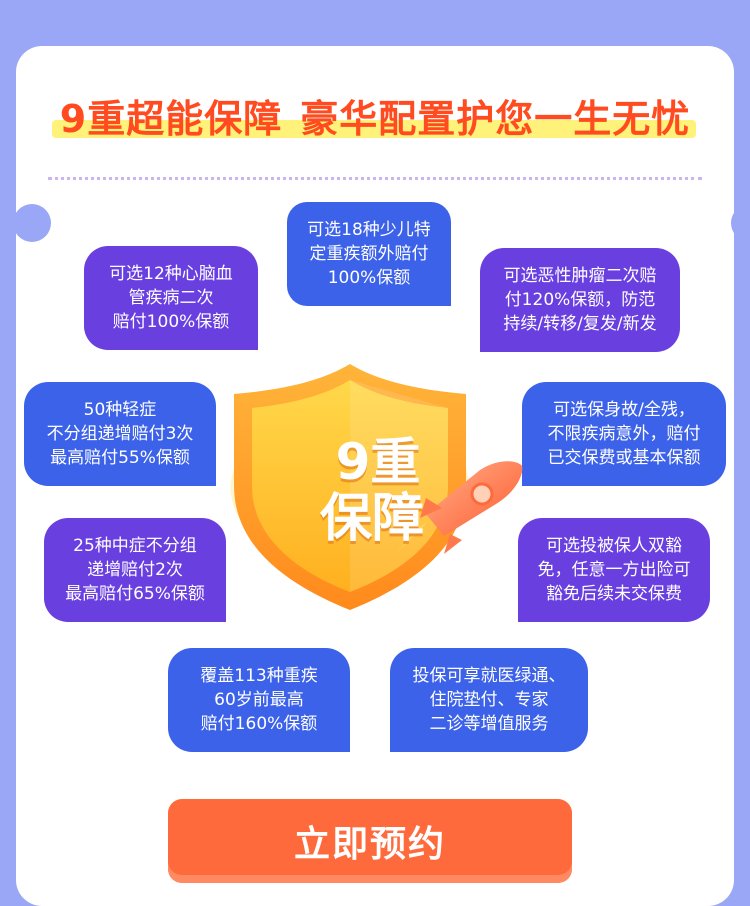 This screenshot has width=750, height=906. I want to click on feature-line: 60岁前最高, so click(259, 700).